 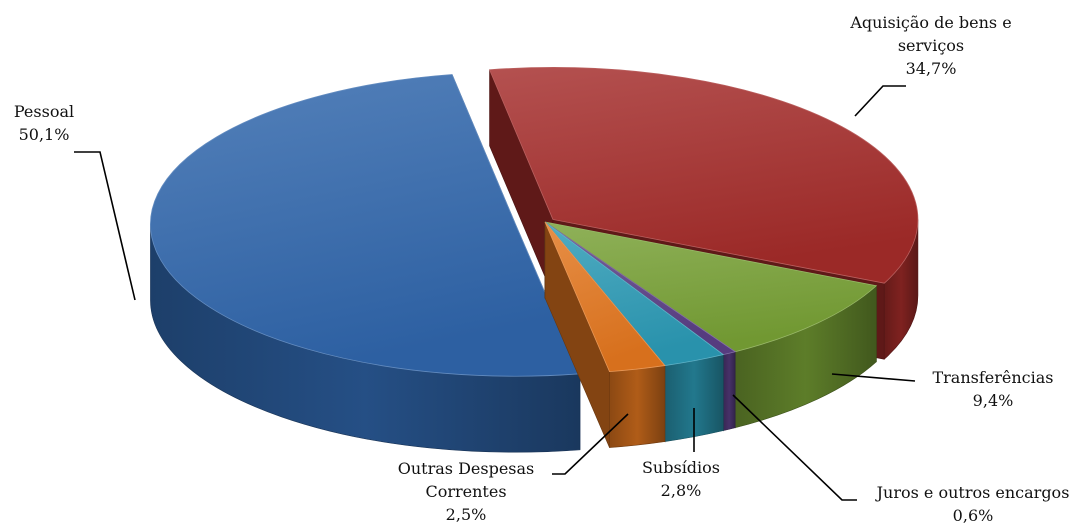 What do you see at coordinates (590, 444) in the screenshot?
I see `leader-line-outras-despesas-correntes` at bounding box center [590, 444].